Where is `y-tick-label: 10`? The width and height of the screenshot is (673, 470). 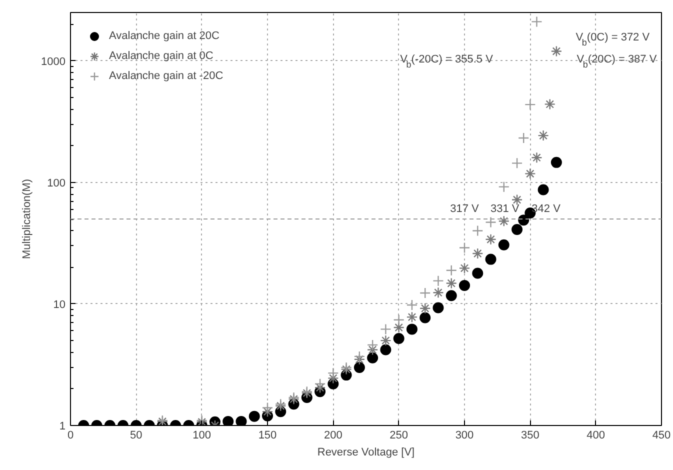 y-tick-label: 10 is located at coordinates (59, 304).